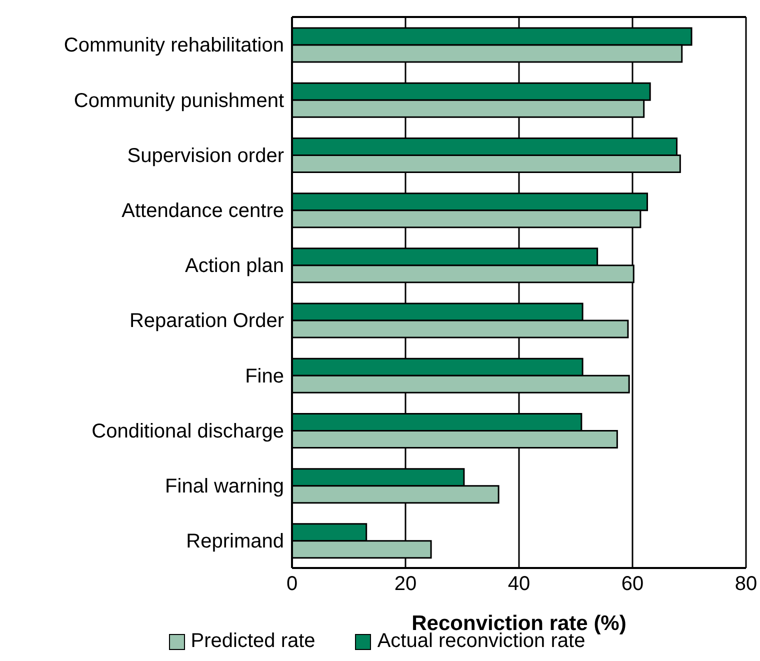 The width and height of the screenshot is (760, 661). What do you see at coordinates (205, 155) in the screenshot?
I see `y-tick-label: Supervision order` at bounding box center [205, 155].